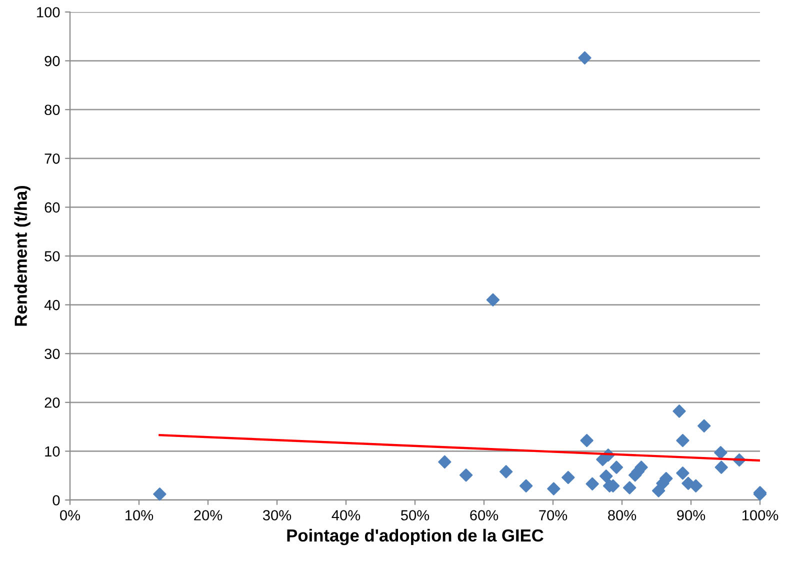 The height and width of the screenshot is (569, 785). I want to click on x-tick-label: 40%, so click(346, 515).